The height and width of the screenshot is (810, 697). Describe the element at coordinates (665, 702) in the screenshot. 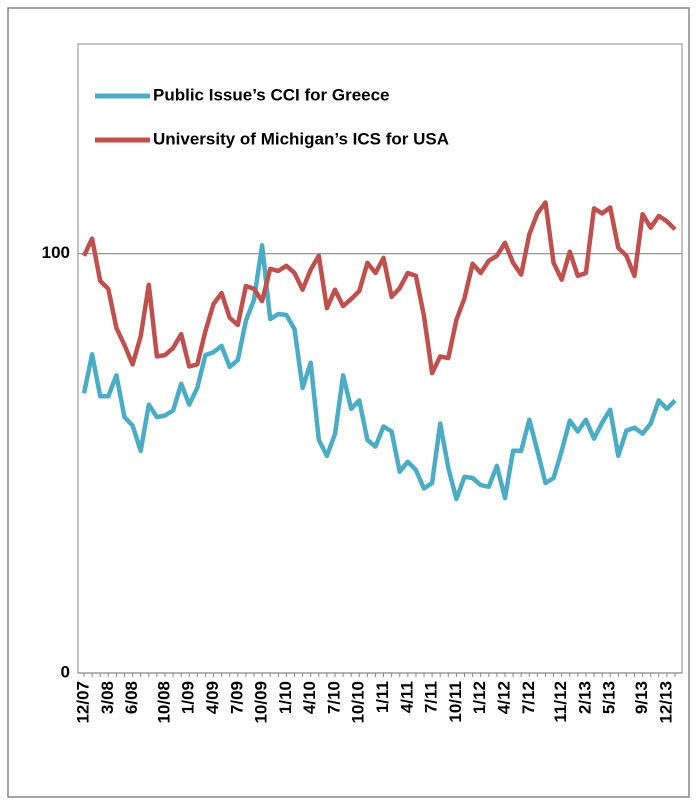

I see `x-tick-label: 12/13` at that location.